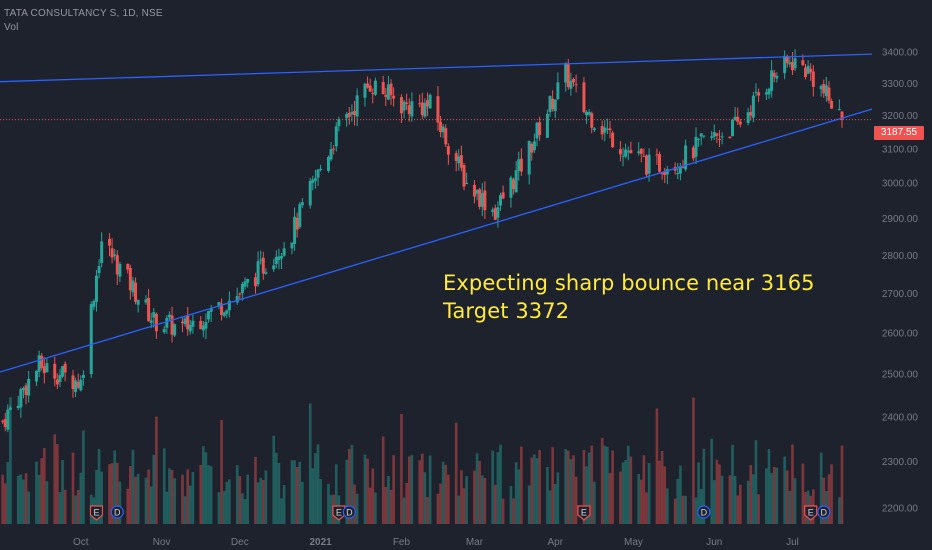 The width and height of the screenshot is (932, 550). What do you see at coordinates (792, 542) in the screenshot?
I see `time-tick-label: Jul` at bounding box center [792, 542].